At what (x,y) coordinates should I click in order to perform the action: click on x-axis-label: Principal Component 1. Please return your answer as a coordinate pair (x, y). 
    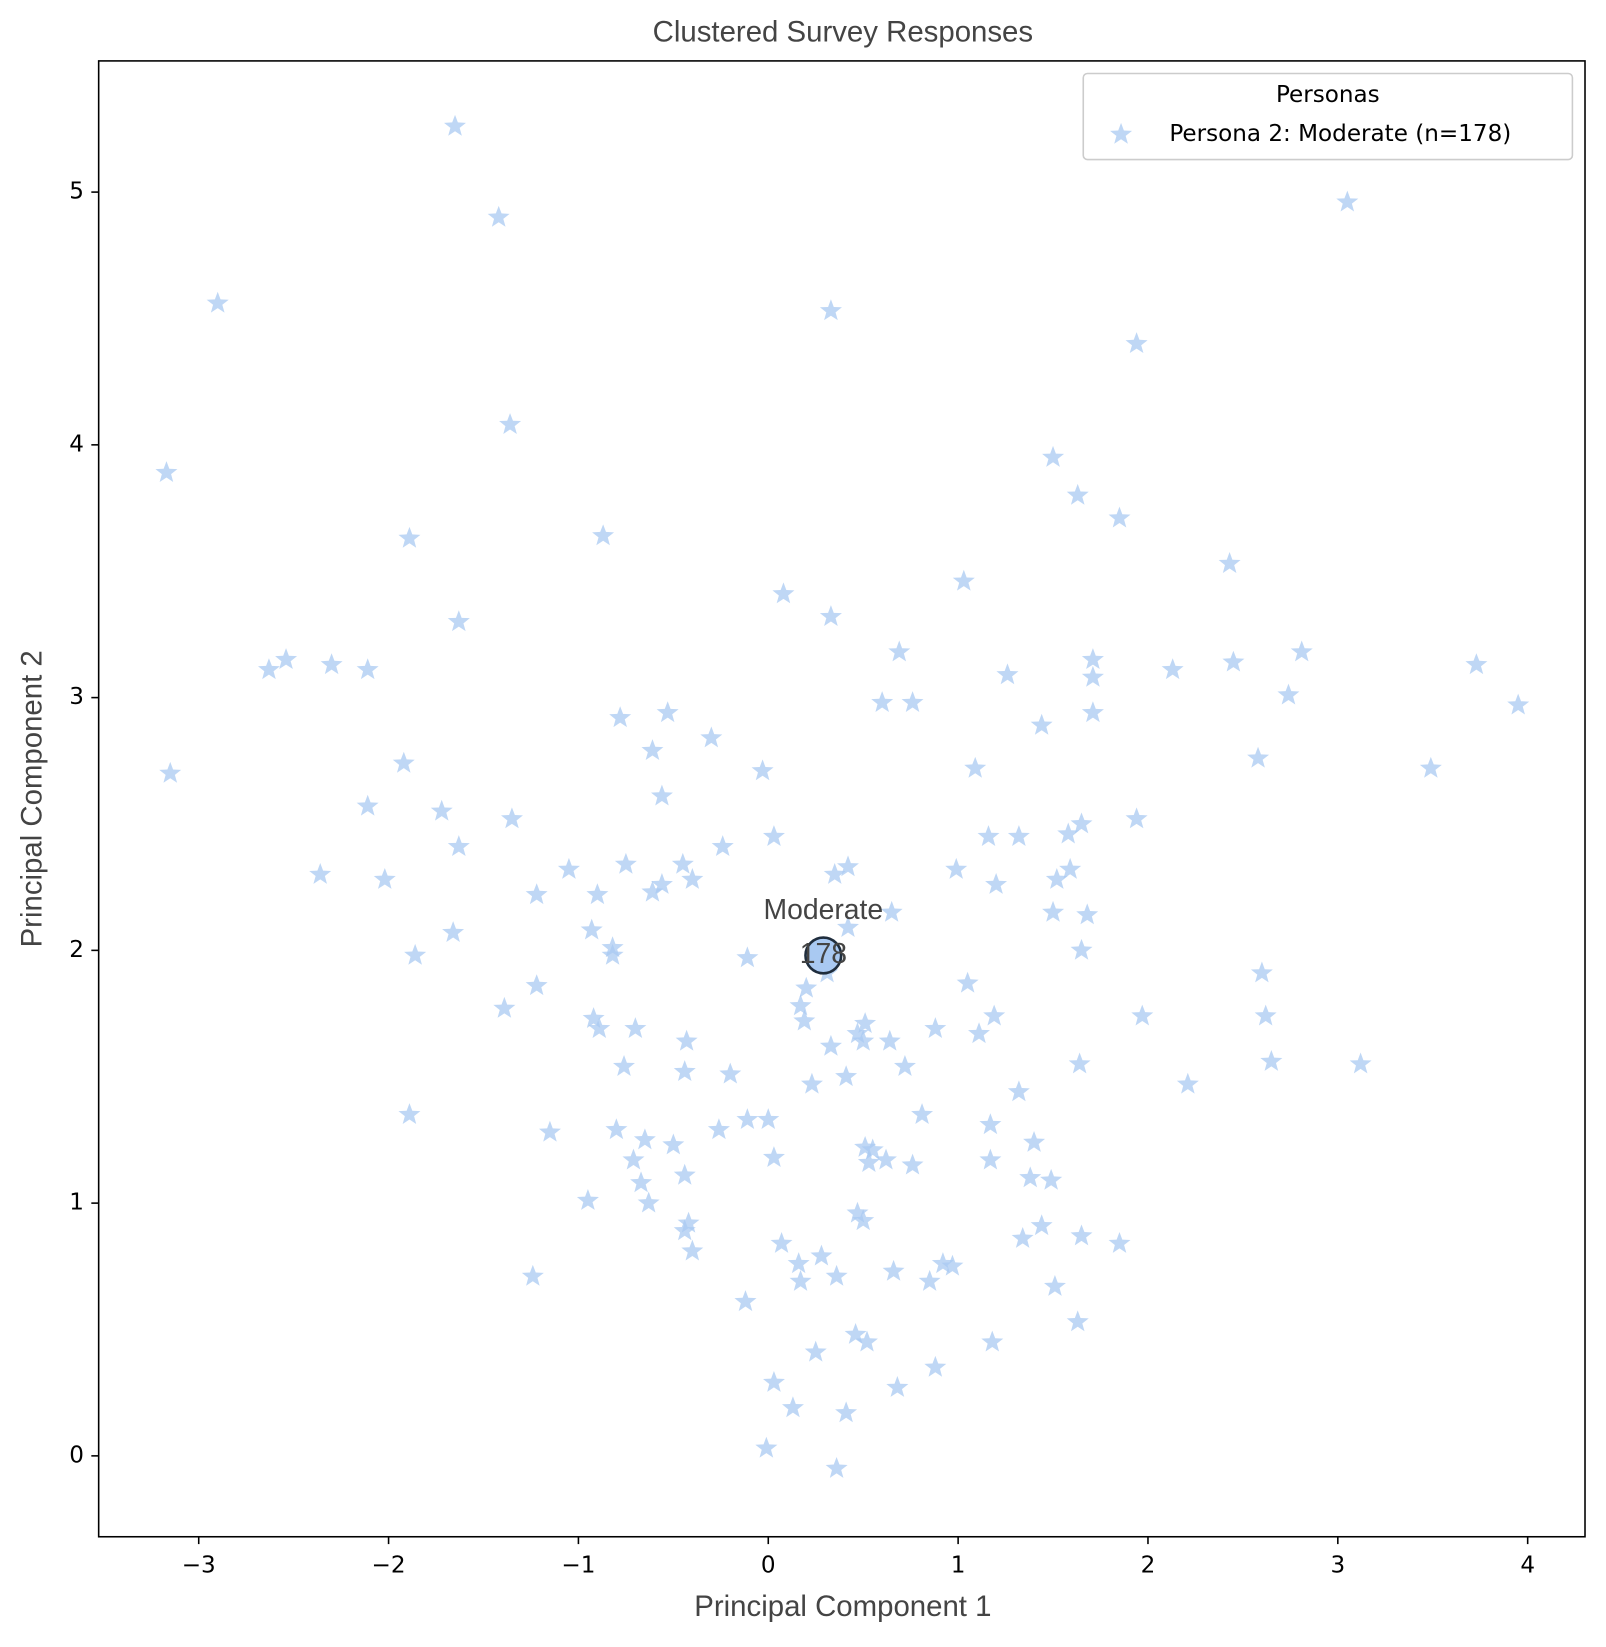
    Looking at the image, I should click on (842, 1606).